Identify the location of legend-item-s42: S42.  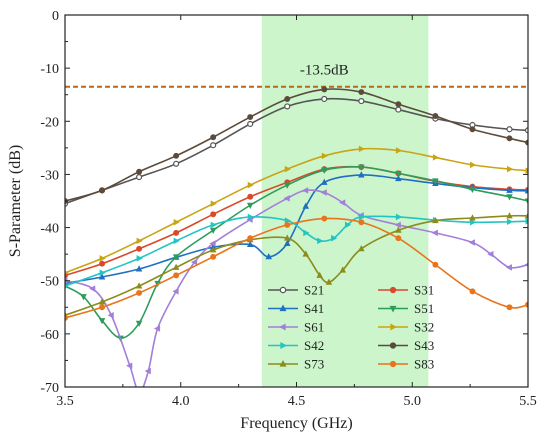
(296, 345).